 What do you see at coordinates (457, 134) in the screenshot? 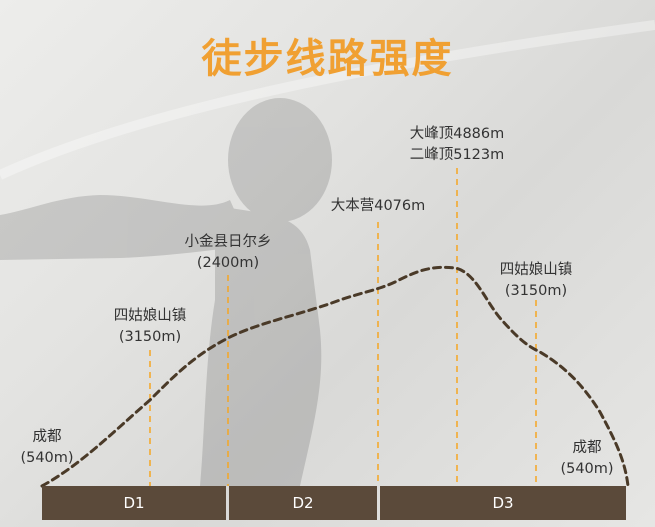
I see `waypoint-name: 大峰顶4886m` at bounding box center [457, 134].